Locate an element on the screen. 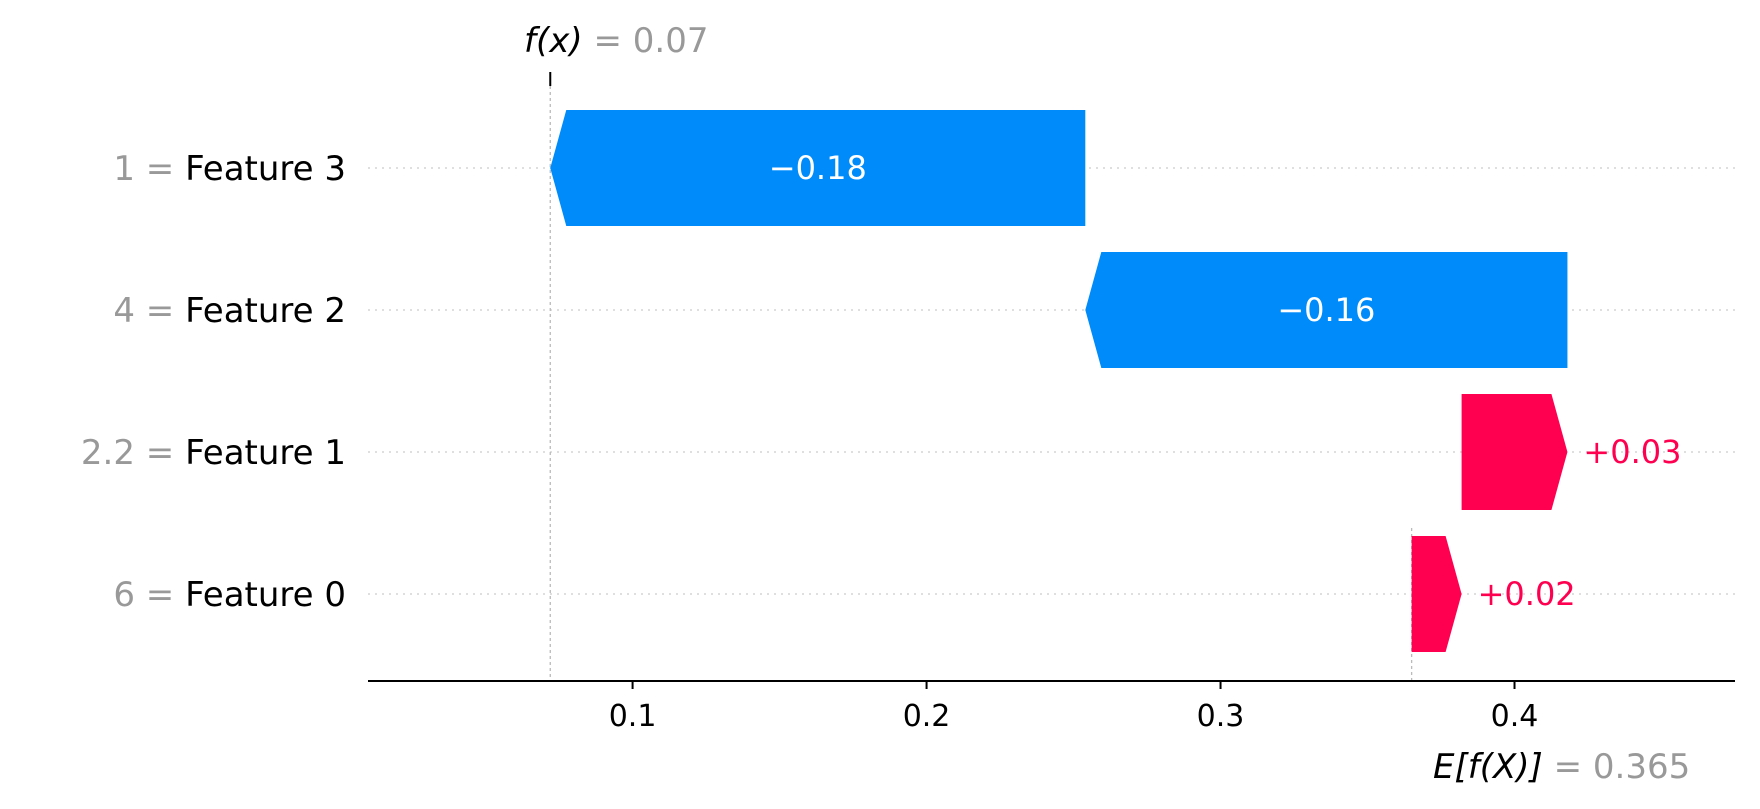  y-tick-label: 2.2 = Feature 1 is located at coordinates (213, 453).